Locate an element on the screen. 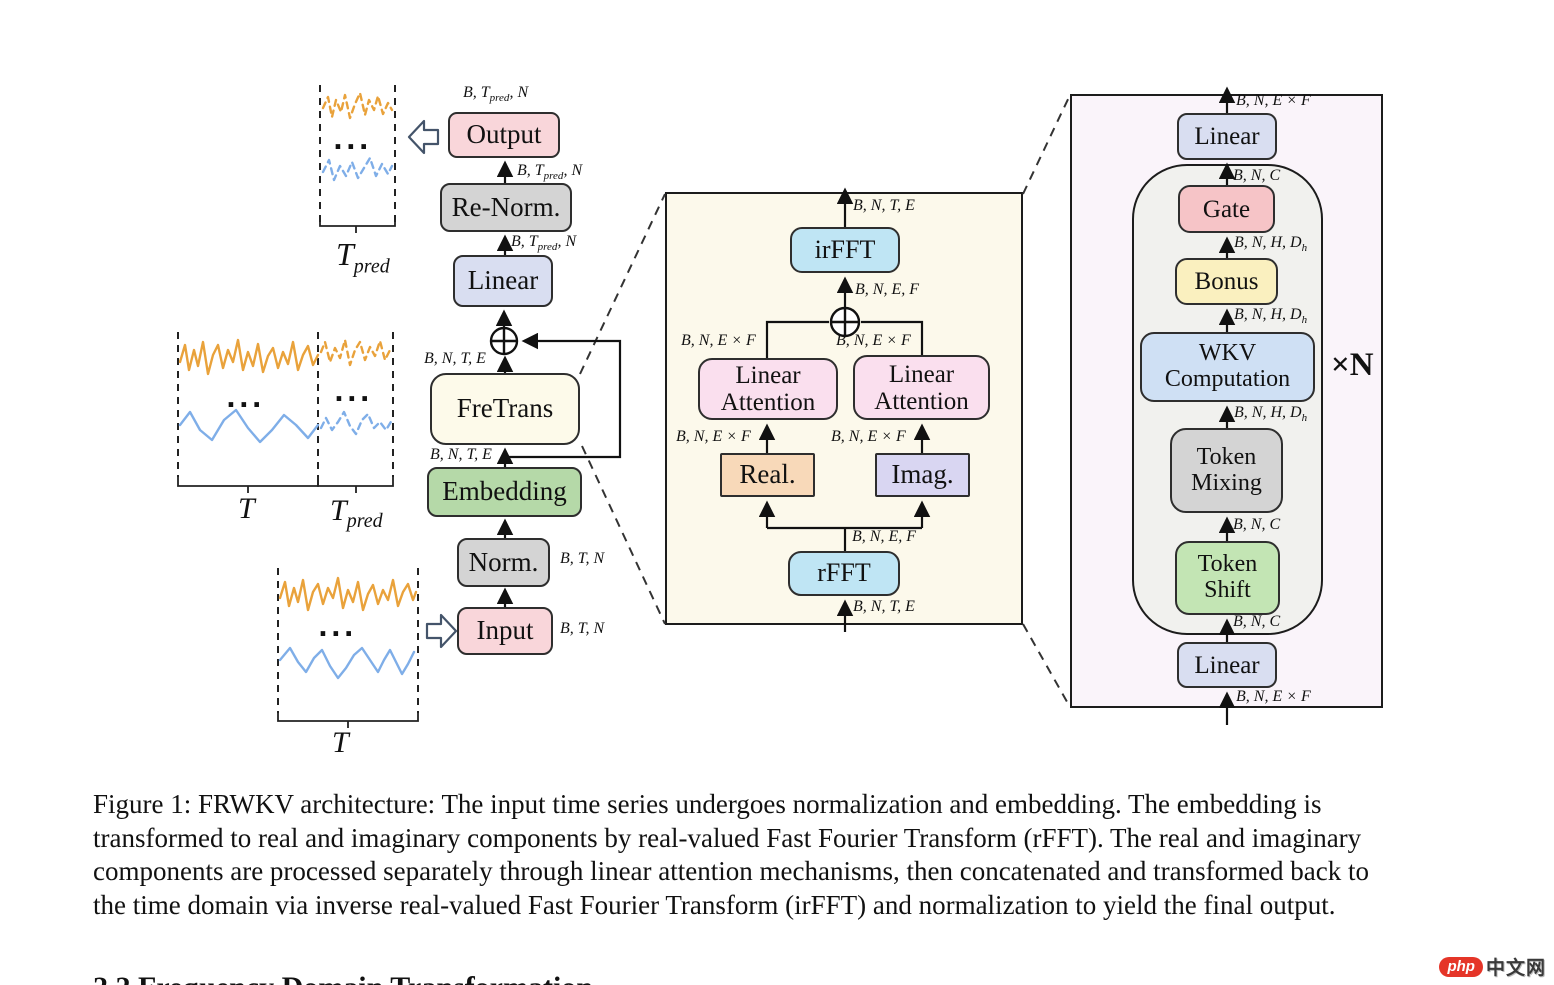 The width and height of the screenshot is (1554, 985). real-block: Real. is located at coordinates (767, 475).